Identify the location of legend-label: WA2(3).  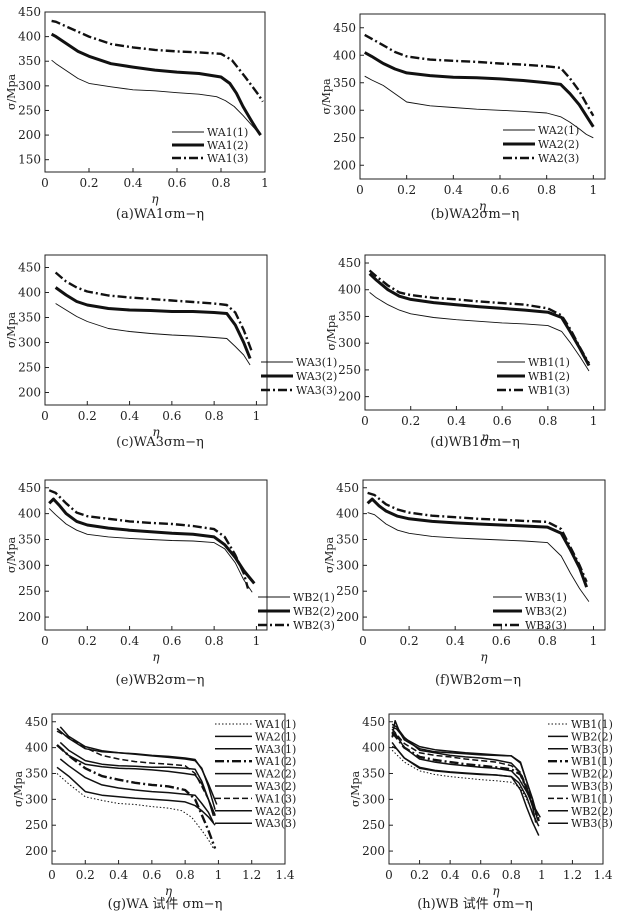
(558, 158).